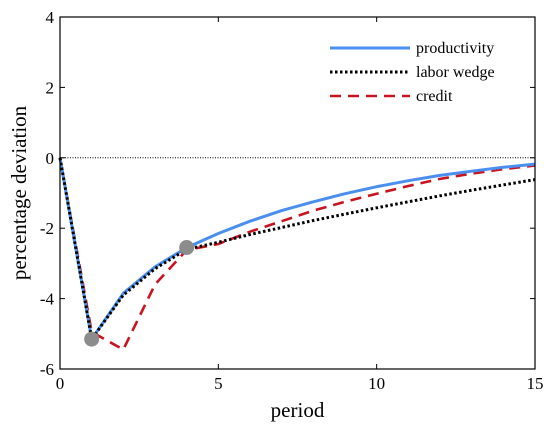  Describe the element at coordinates (50, 87) in the screenshot. I see `y-tick-label: 2` at that location.